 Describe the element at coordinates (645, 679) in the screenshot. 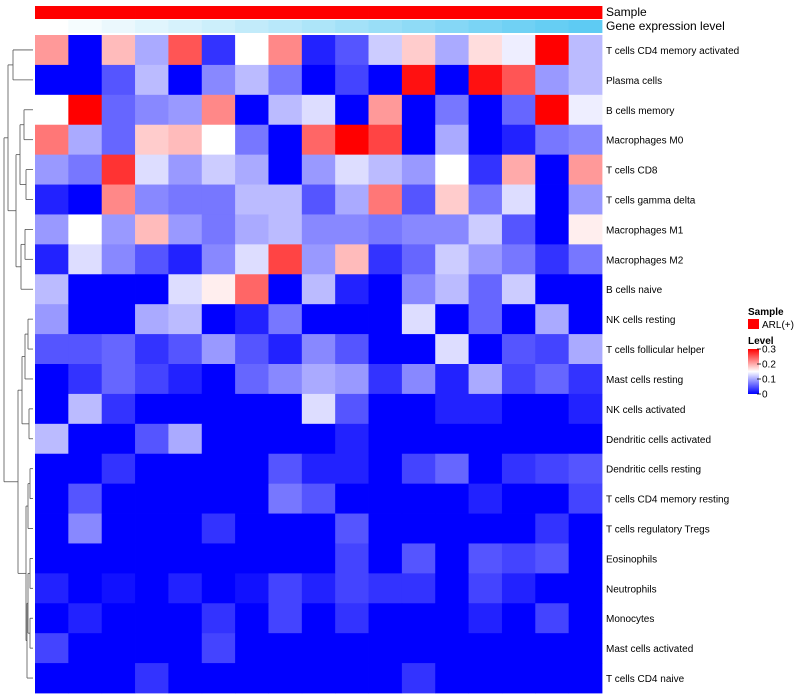

I see `row-label: T cells CD4 naive` at that location.